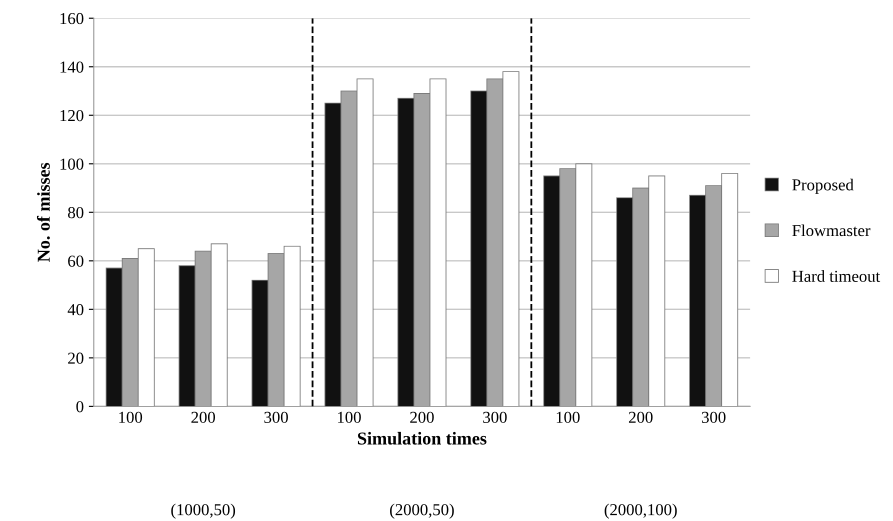  What do you see at coordinates (76, 212) in the screenshot?
I see `y-tick-label: 80` at bounding box center [76, 212].